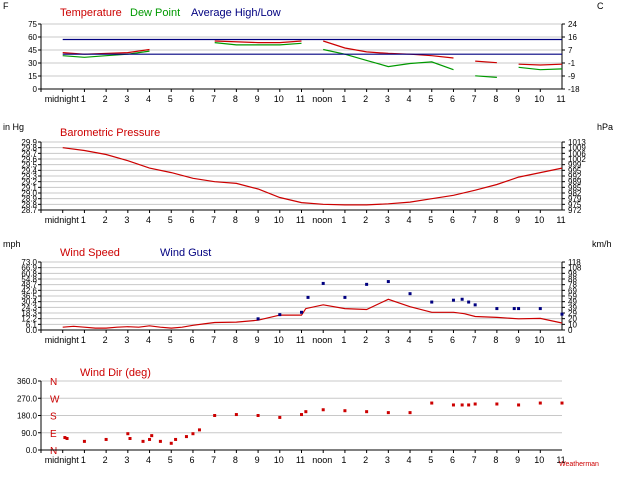  Describe the element at coordinates (575, 182) in the screenshot. I see `y2-tick-label: 989` at that location.